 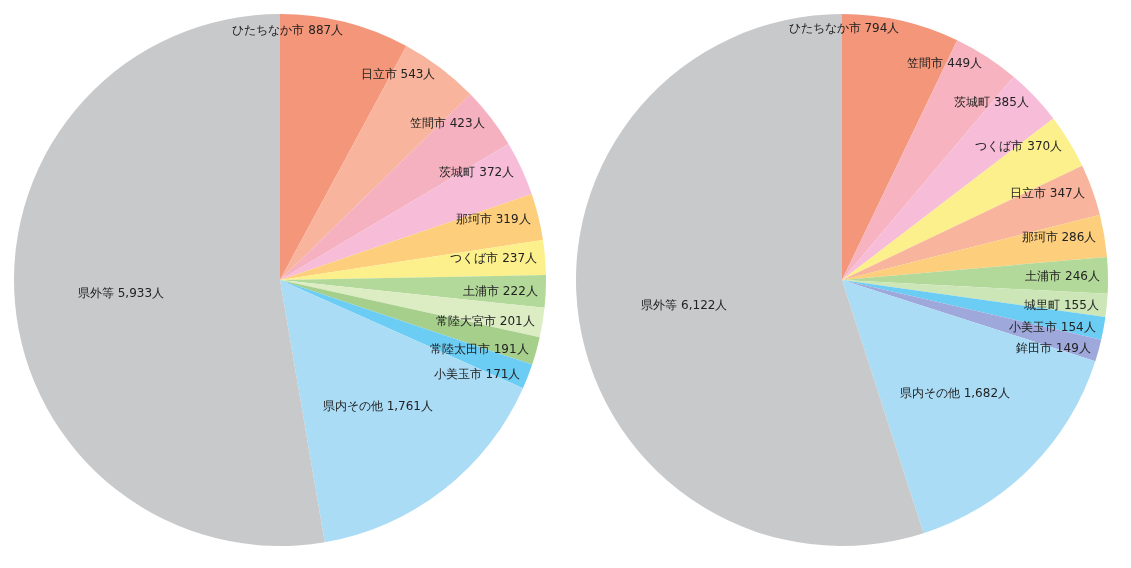 I want to click on slice-label: 常陸大宮市 201人, so click(x=485, y=321).